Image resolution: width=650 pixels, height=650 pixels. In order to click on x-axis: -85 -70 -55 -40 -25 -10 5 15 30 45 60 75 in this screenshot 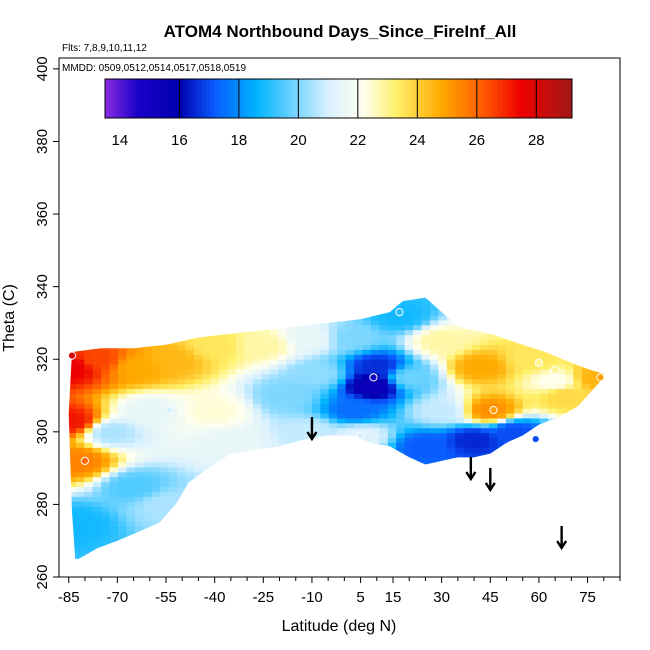, I will do `click(339, 591)`.